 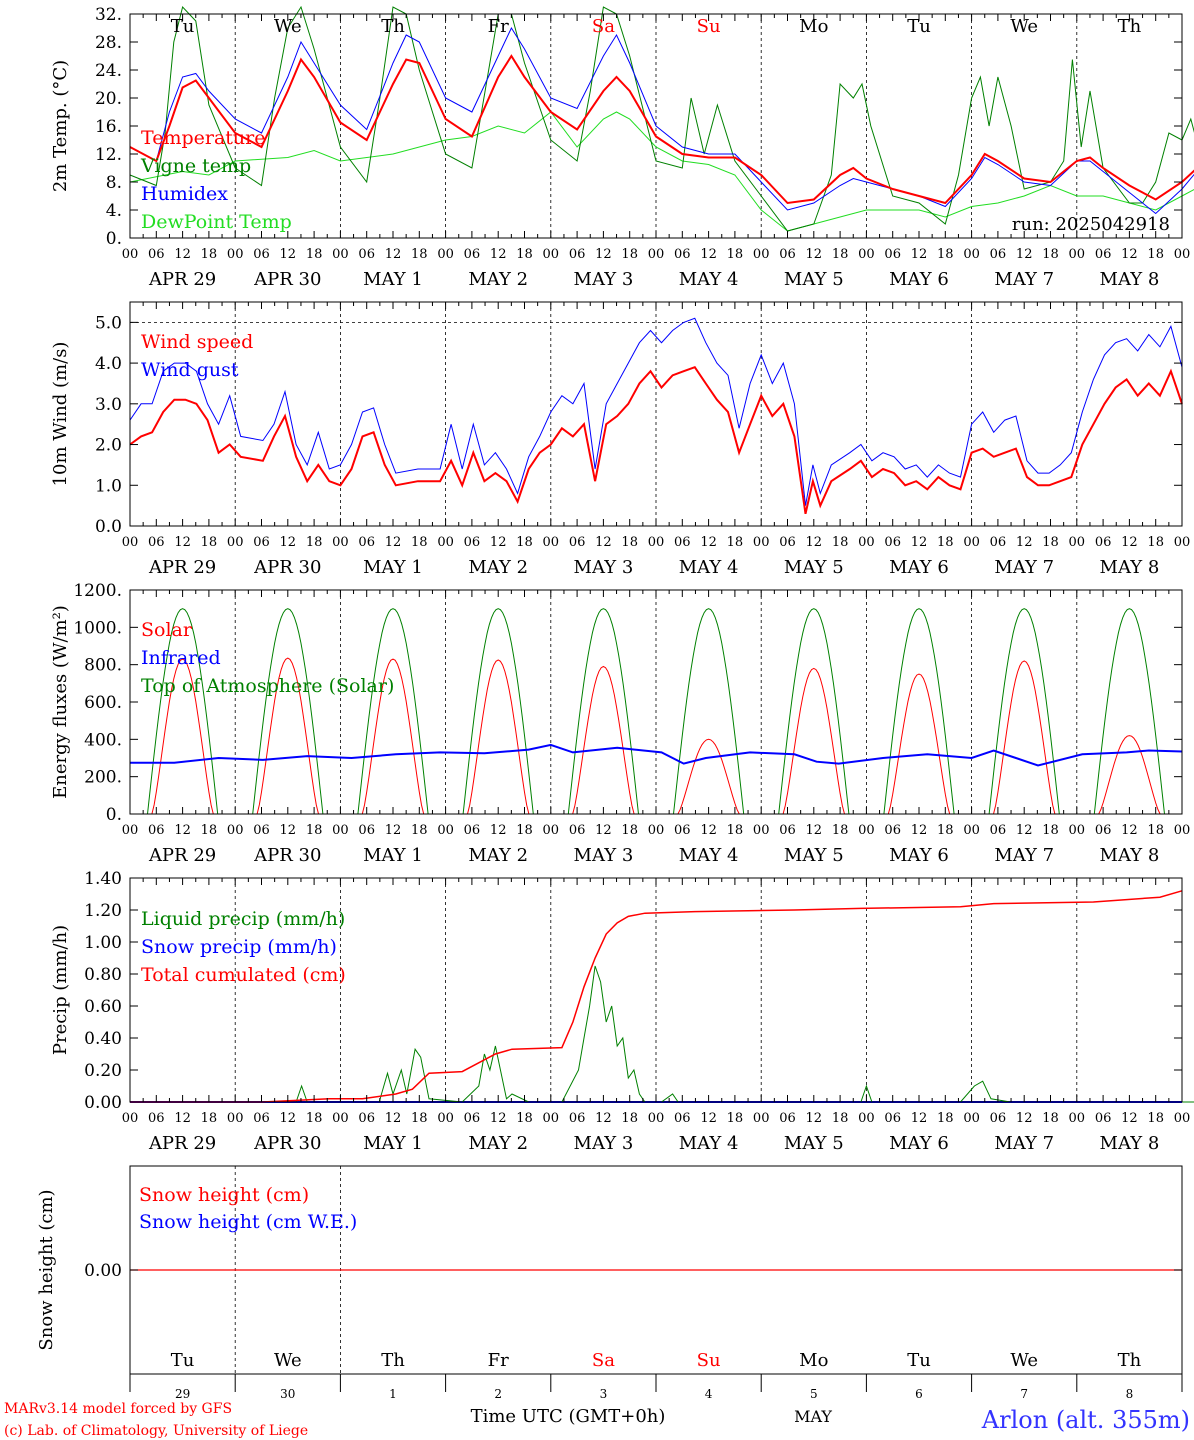 I want to click on y-tick-label: 1200., so click(x=97, y=591).